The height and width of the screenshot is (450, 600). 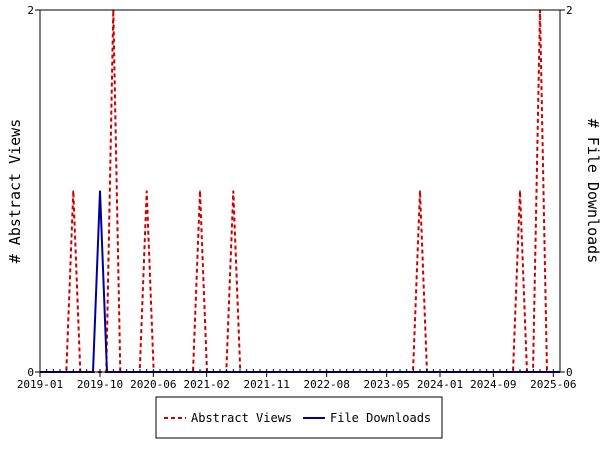 I want to click on x-tick-label: 2023-05, so click(x=386, y=384).